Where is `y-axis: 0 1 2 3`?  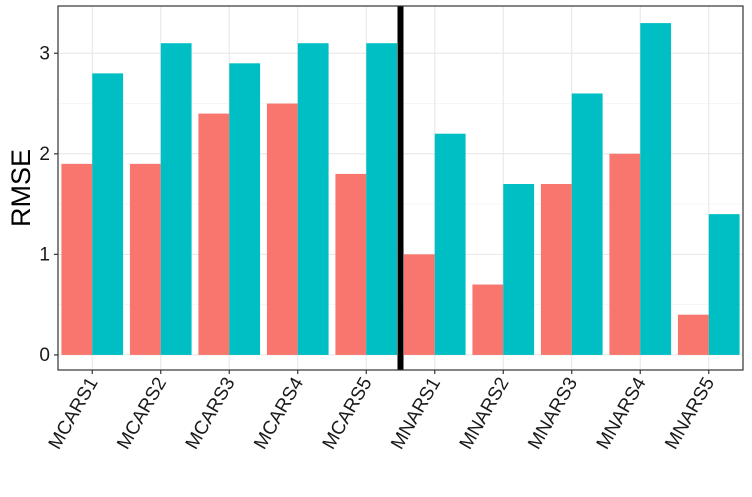 y-axis: 0 1 2 3 is located at coordinates (48, 204).